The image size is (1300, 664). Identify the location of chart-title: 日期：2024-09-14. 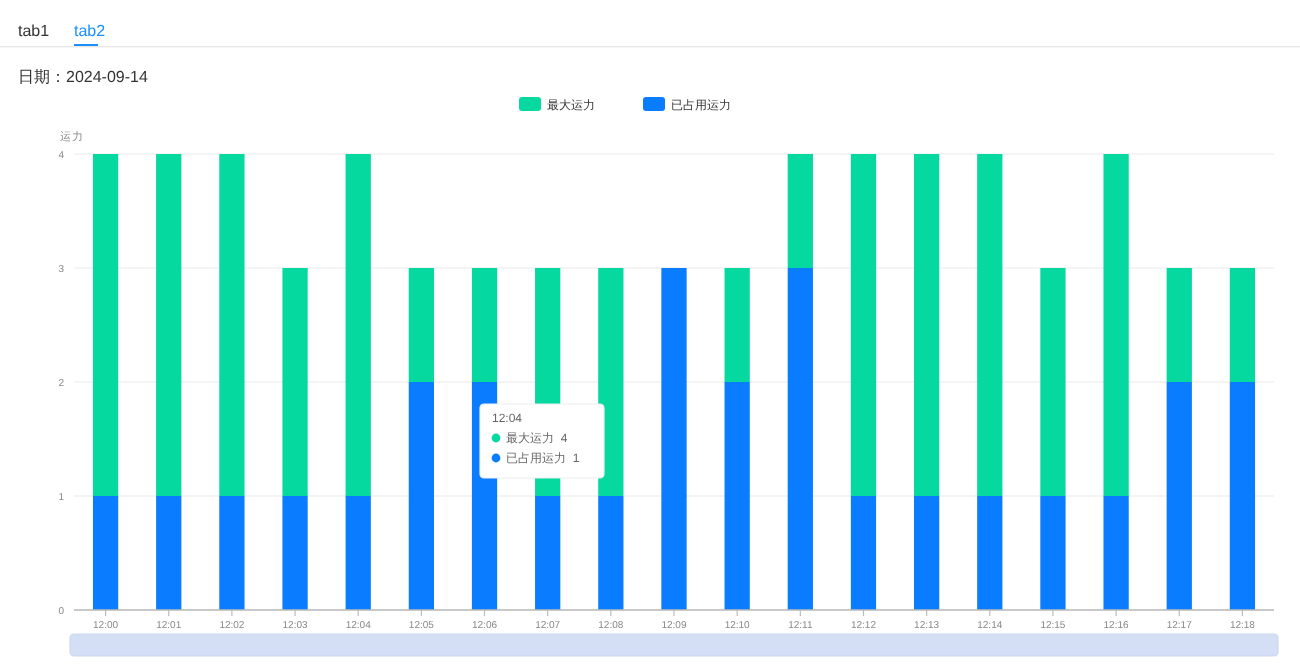
(83, 77).